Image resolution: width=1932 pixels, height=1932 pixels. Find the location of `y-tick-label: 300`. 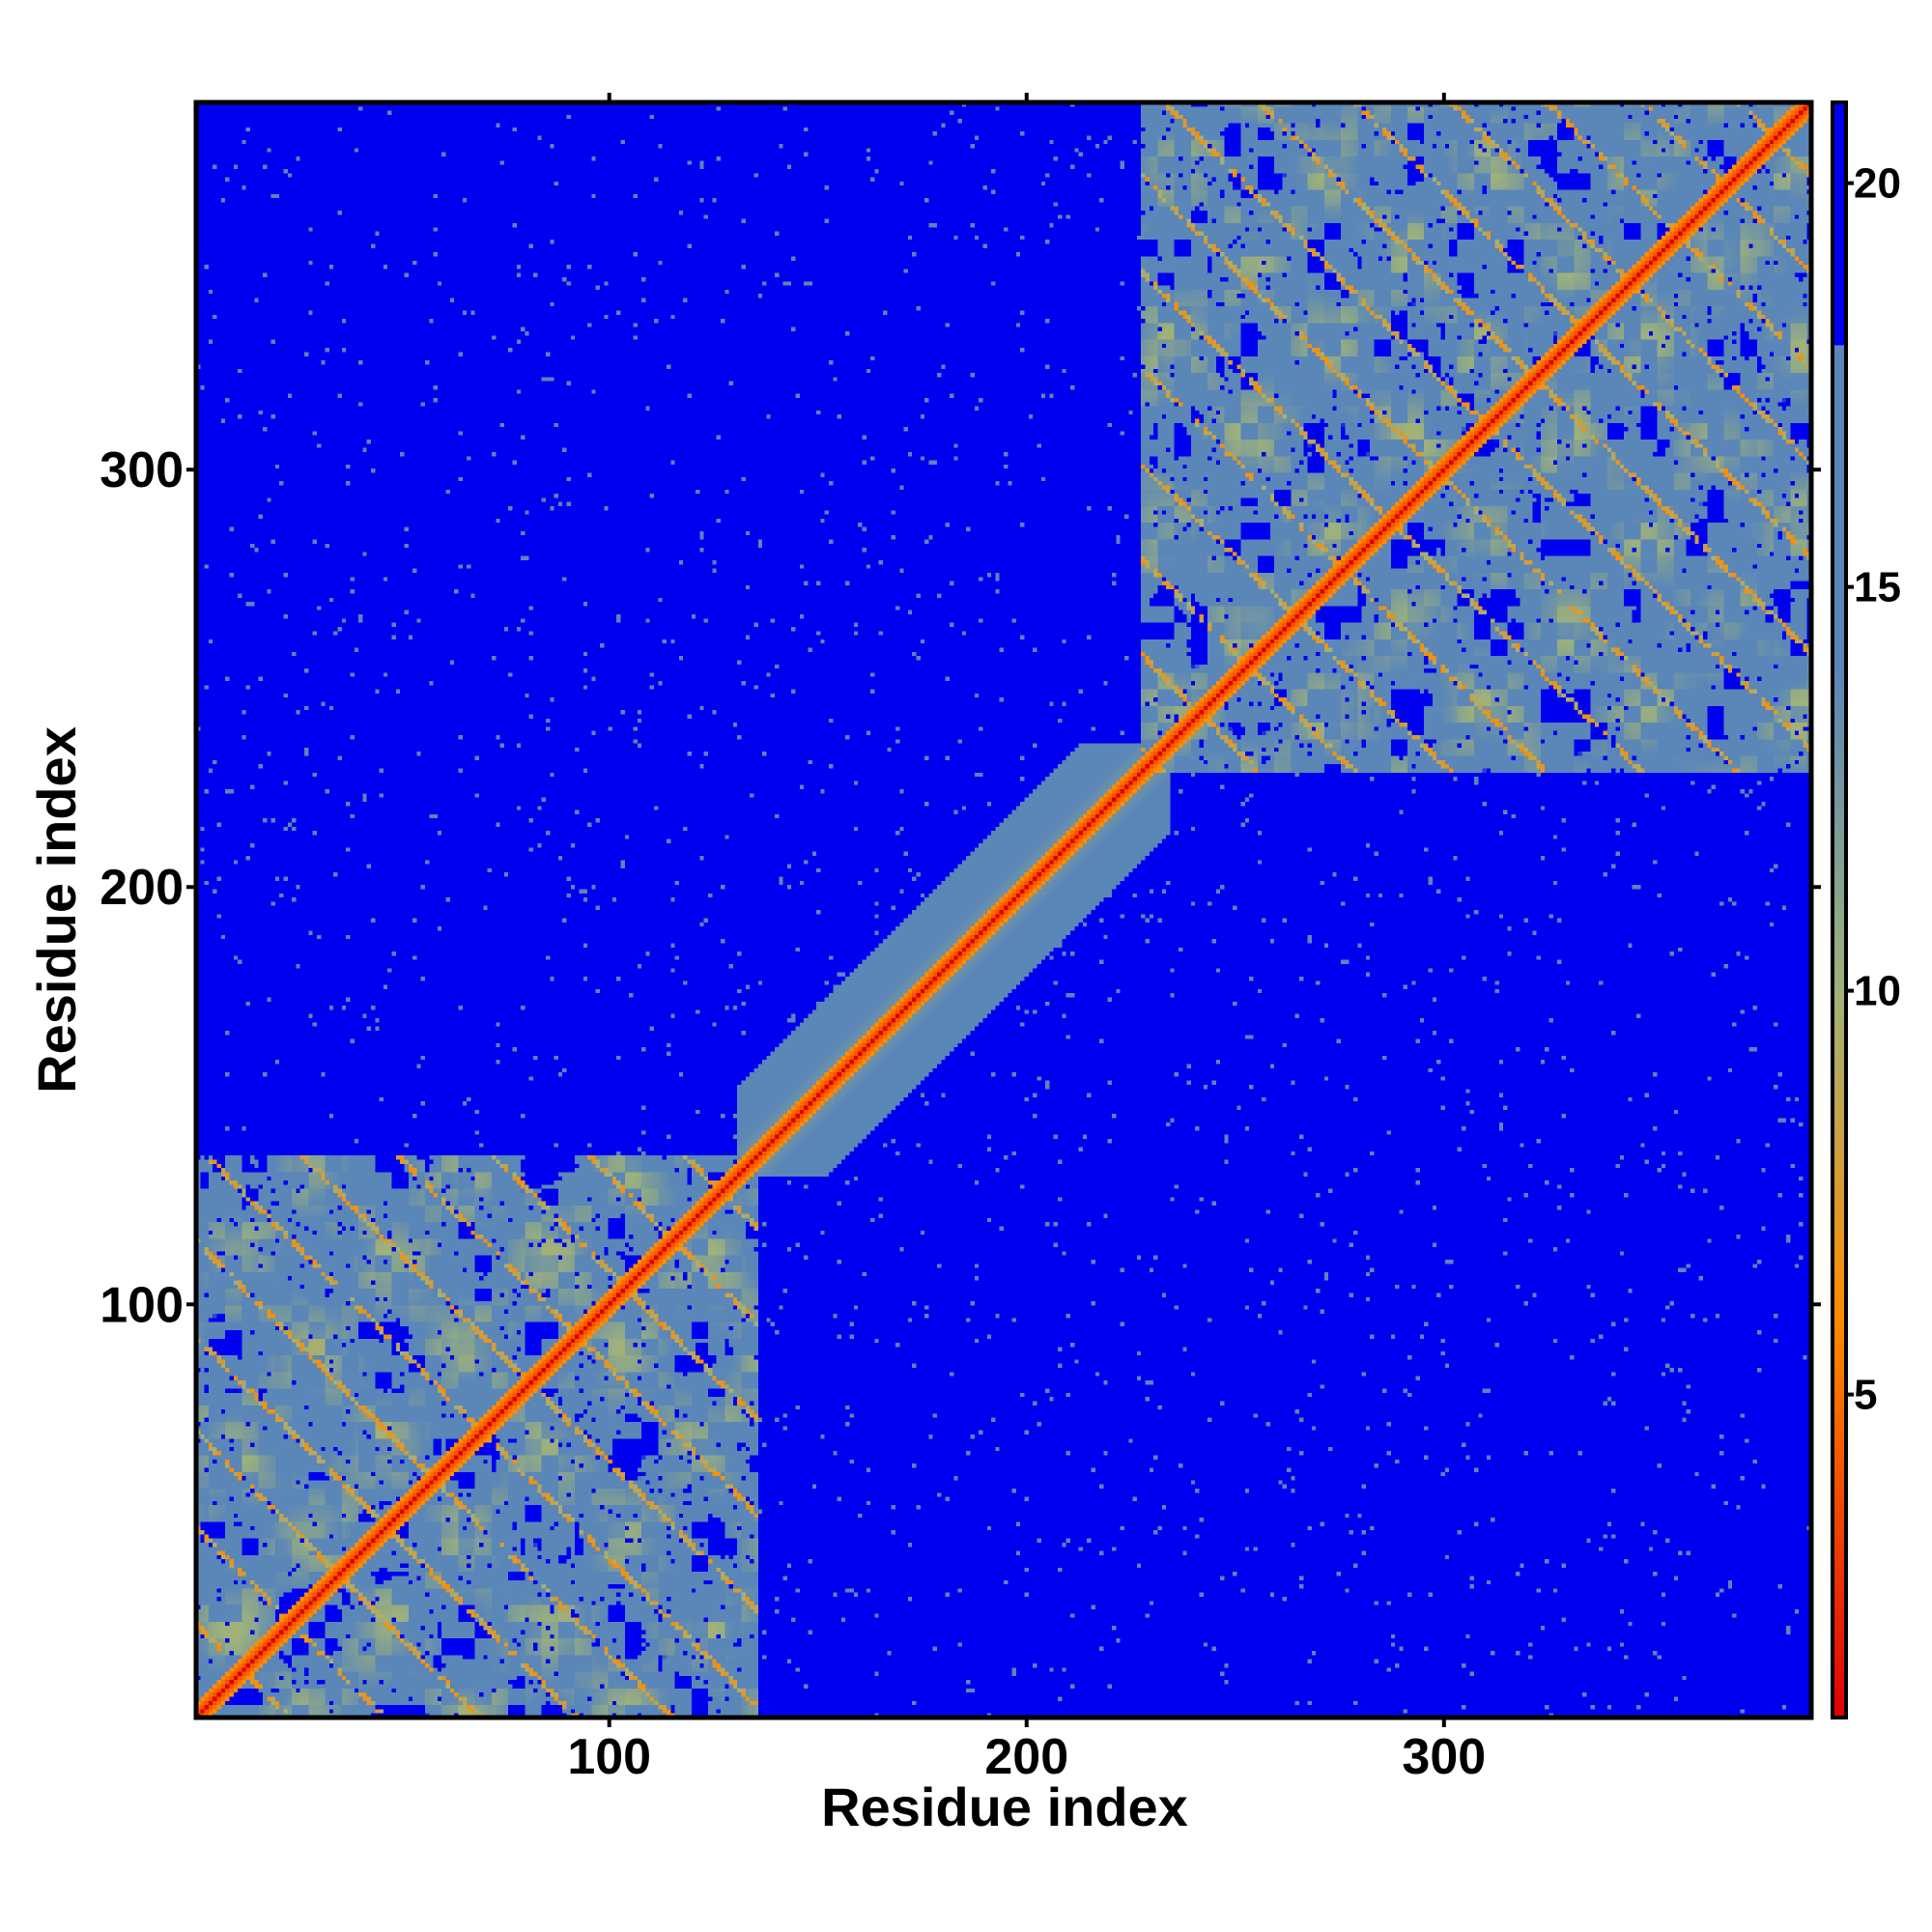

y-tick-label: 300 is located at coordinates (141, 470).